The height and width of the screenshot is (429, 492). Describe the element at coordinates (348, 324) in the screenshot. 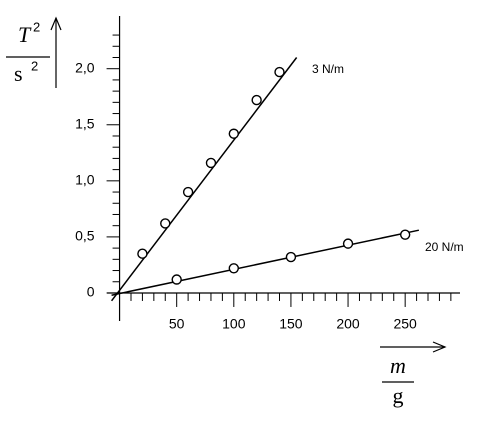

I see `x-tick-label: 200` at that location.